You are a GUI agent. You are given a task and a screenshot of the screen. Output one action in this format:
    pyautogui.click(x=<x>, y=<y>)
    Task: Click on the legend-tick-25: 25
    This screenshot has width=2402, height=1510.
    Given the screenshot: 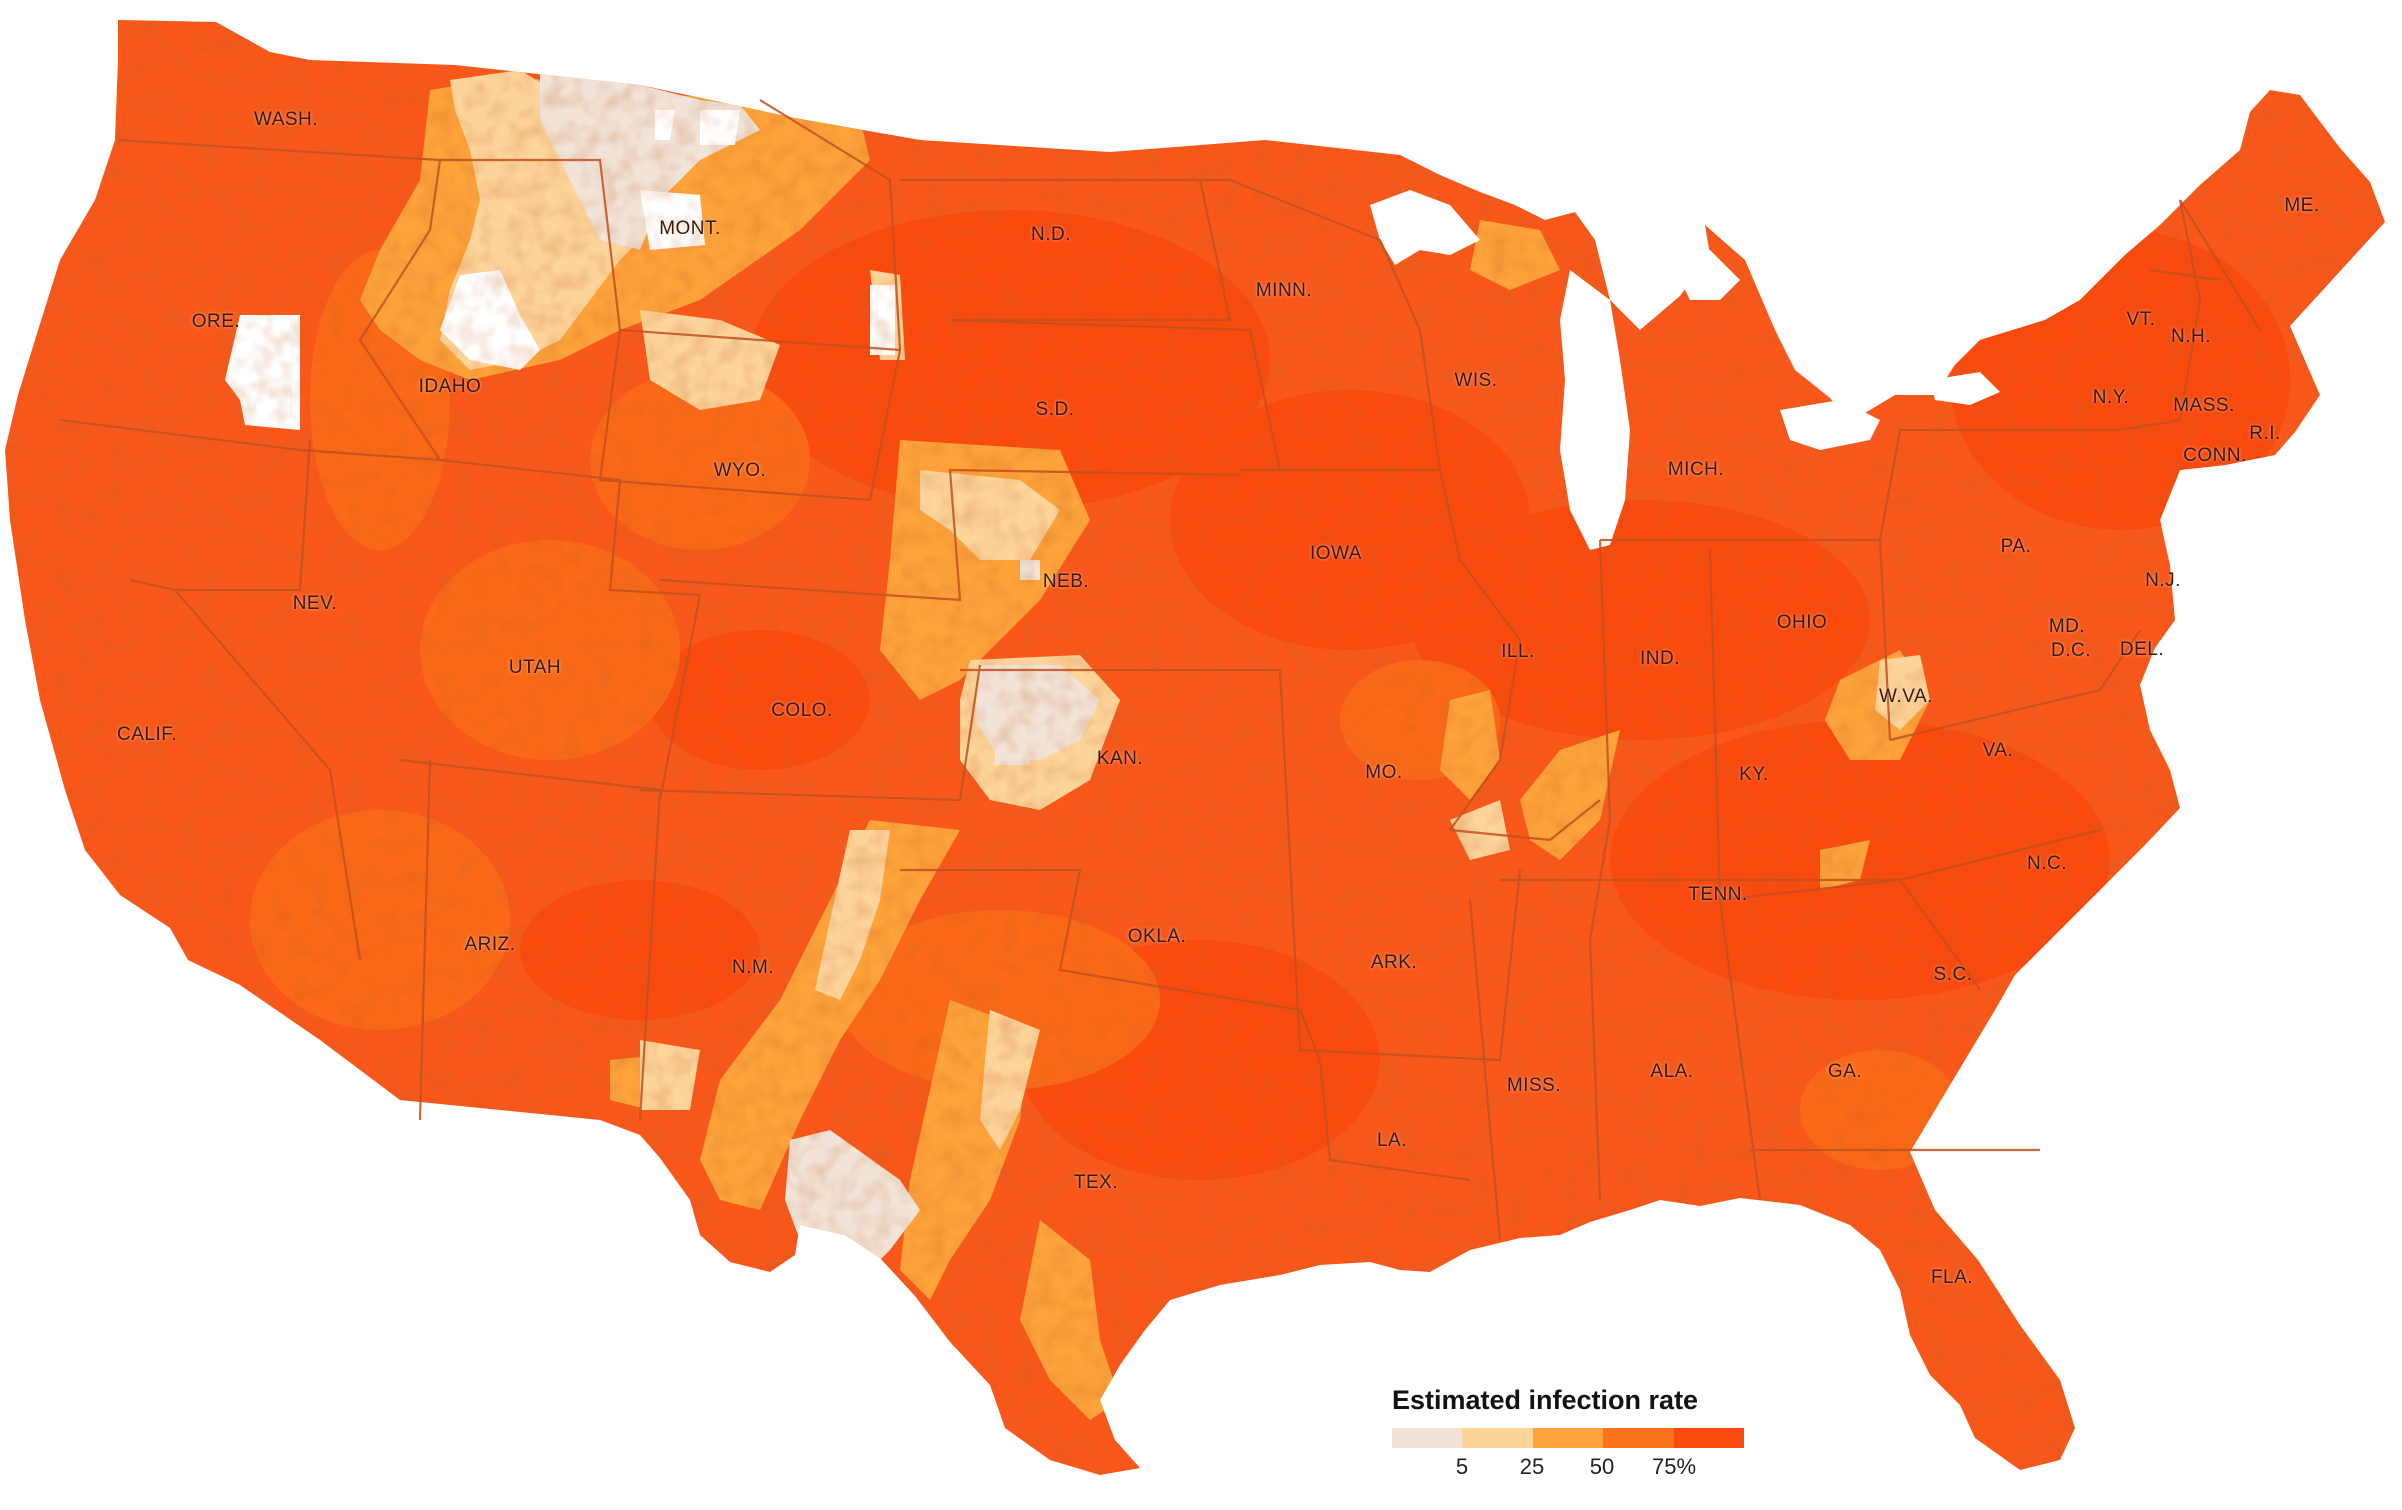 What is the action you would take?
    pyautogui.click(x=1532, y=1466)
    